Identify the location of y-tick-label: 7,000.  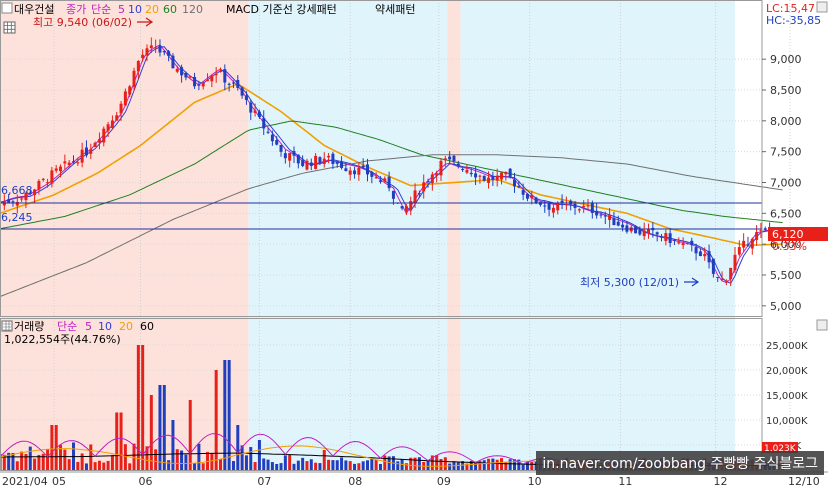
(786, 183).